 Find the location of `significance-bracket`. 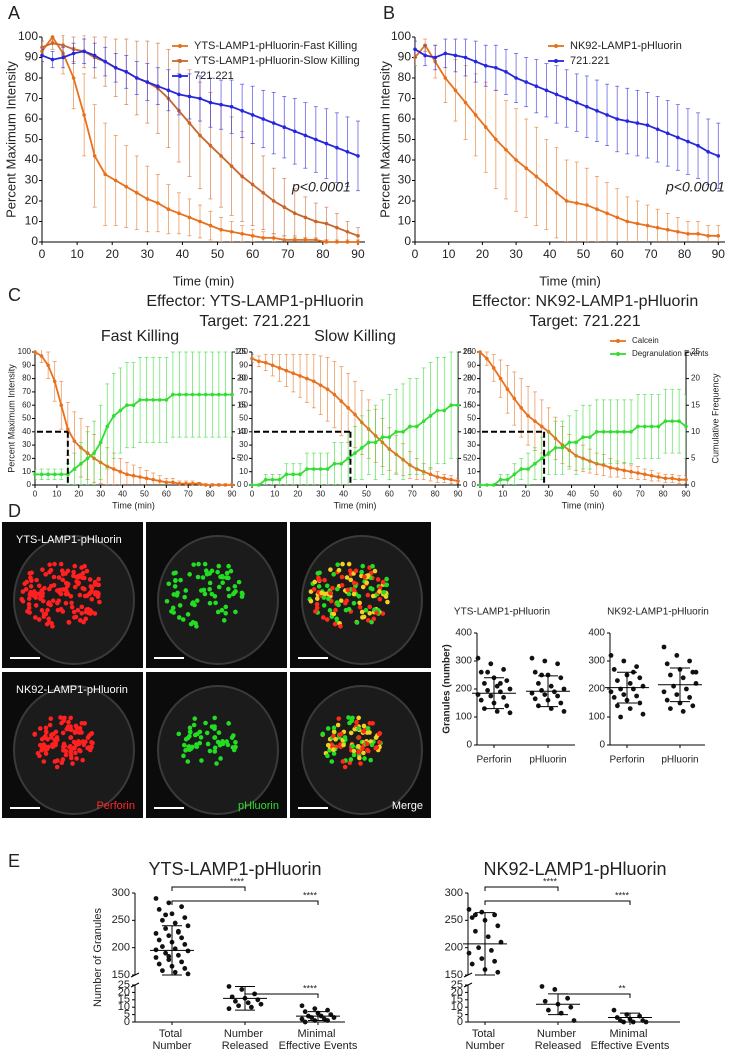

significance-bracket is located at coordinates (521, 888).